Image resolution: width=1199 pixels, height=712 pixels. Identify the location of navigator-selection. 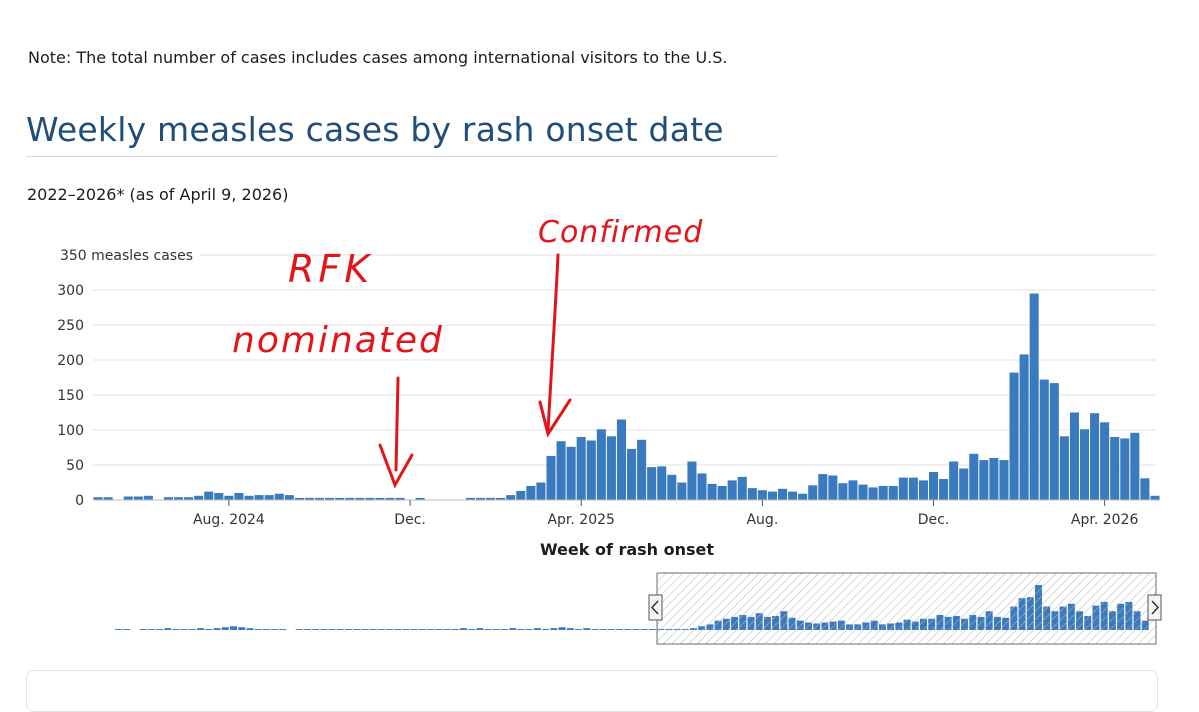
(906, 608).